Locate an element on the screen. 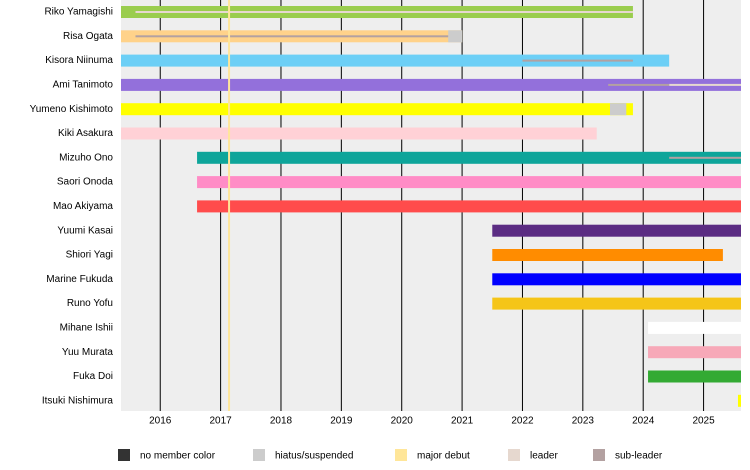  legend-label: hiatus/suspended is located at coordinates (314, 456).